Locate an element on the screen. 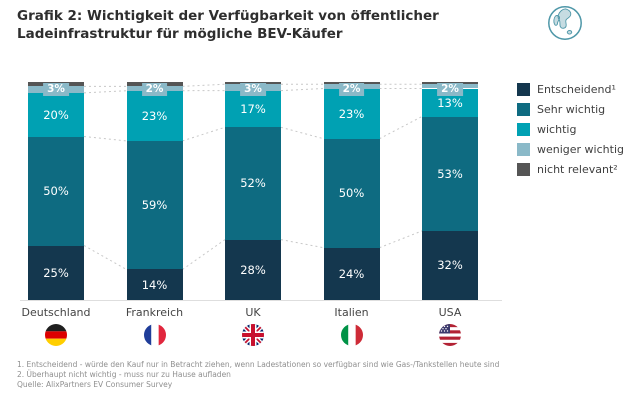  segment-value-label: 53% is located at coordinates (450, 173).